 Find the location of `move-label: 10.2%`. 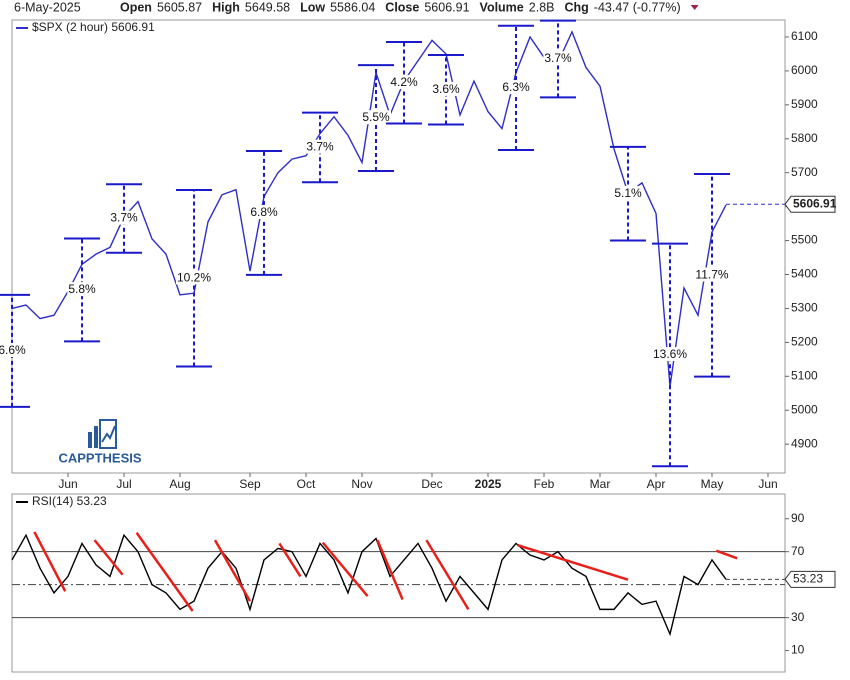

move-label: 10.2% is located at coordinates (194, 277).